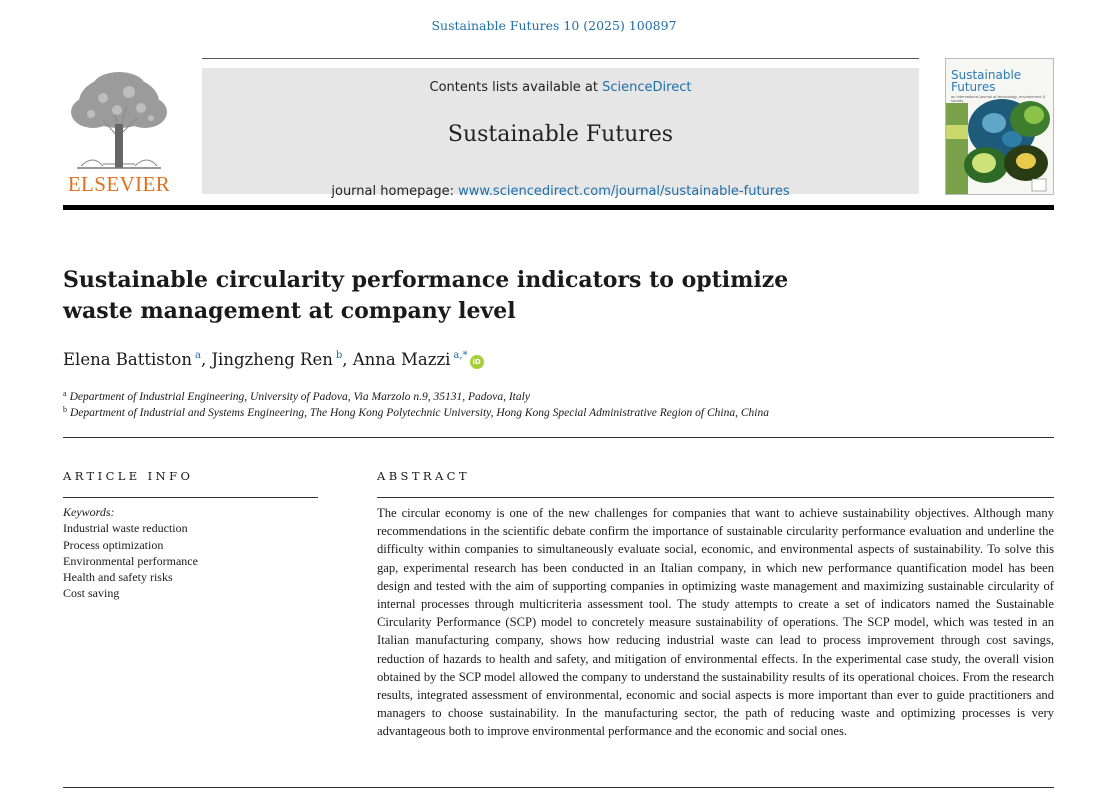 This screenshot has width=1108, height=799. What do you see at coordinates (91, 593) in the screenshot?
I see `keyword-item: Cost saving` at bounding box center [91, 593].